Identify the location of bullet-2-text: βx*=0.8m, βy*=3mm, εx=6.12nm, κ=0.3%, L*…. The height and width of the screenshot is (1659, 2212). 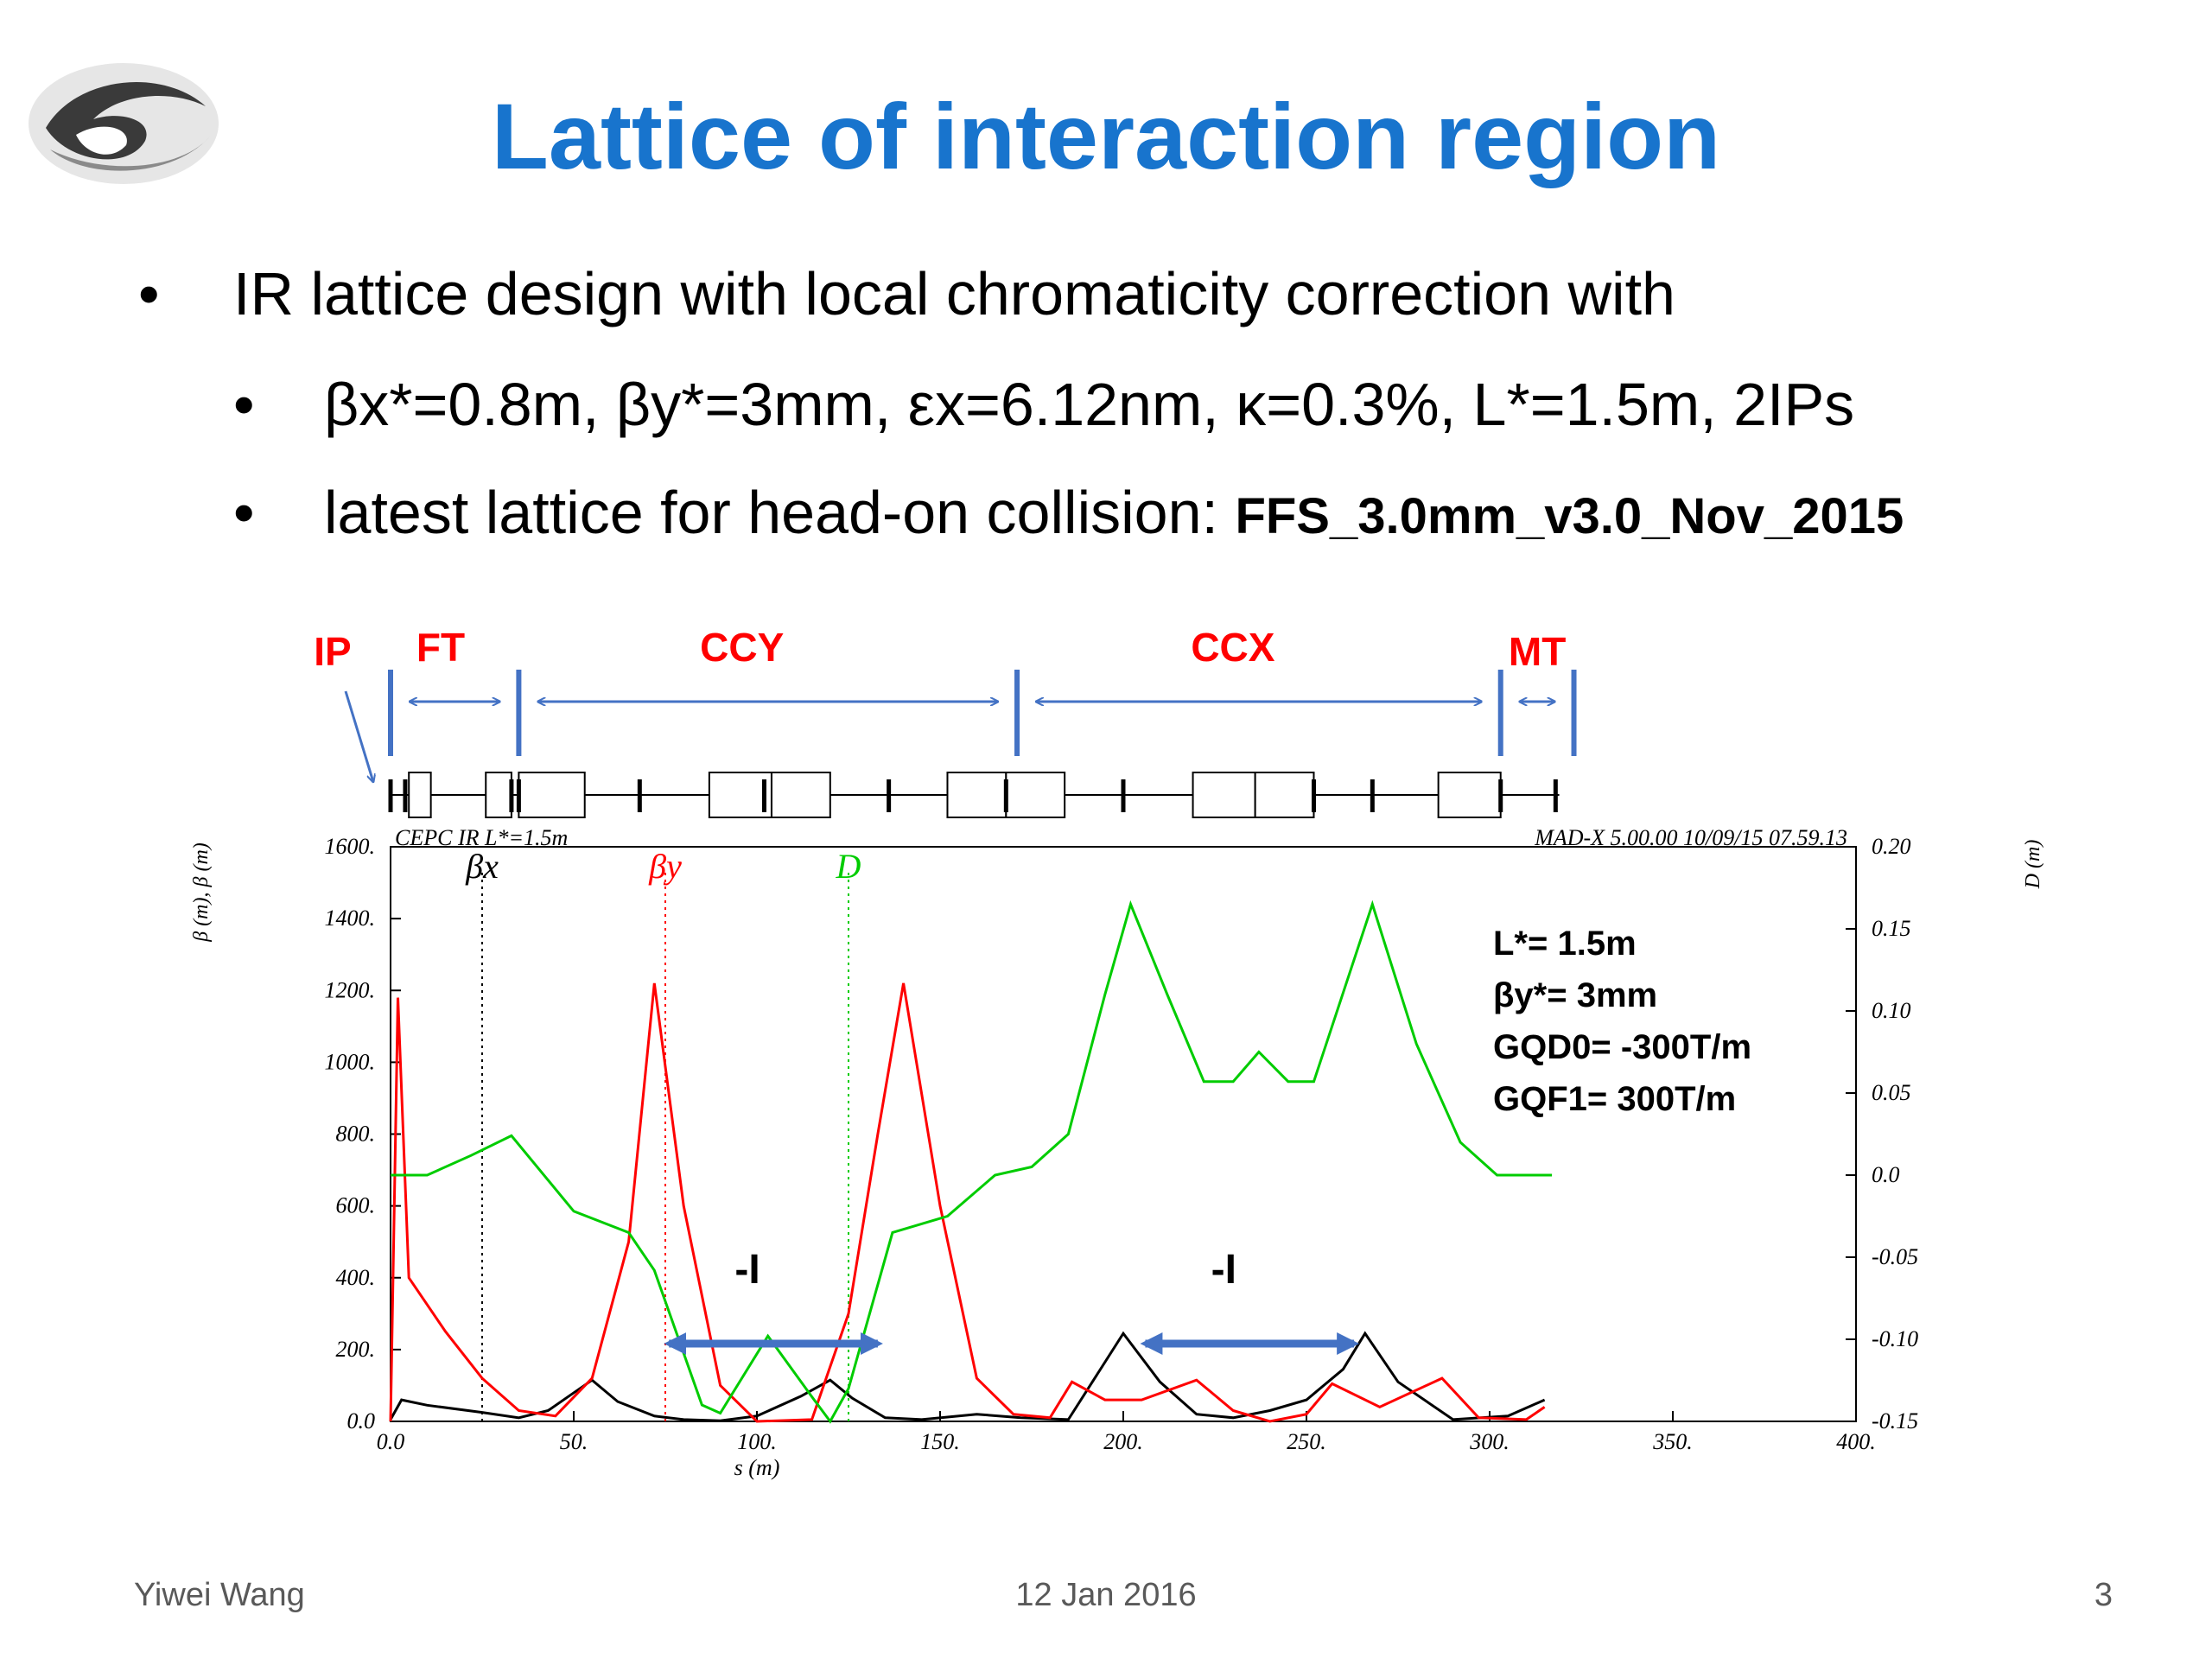
(1089, 404).